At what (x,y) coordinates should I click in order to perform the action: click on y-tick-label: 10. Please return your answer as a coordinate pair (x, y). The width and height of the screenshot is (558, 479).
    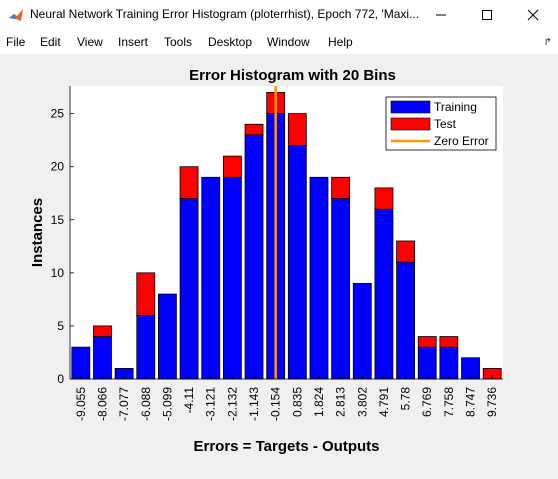
    Looking at the image, I should click on (58, 273).